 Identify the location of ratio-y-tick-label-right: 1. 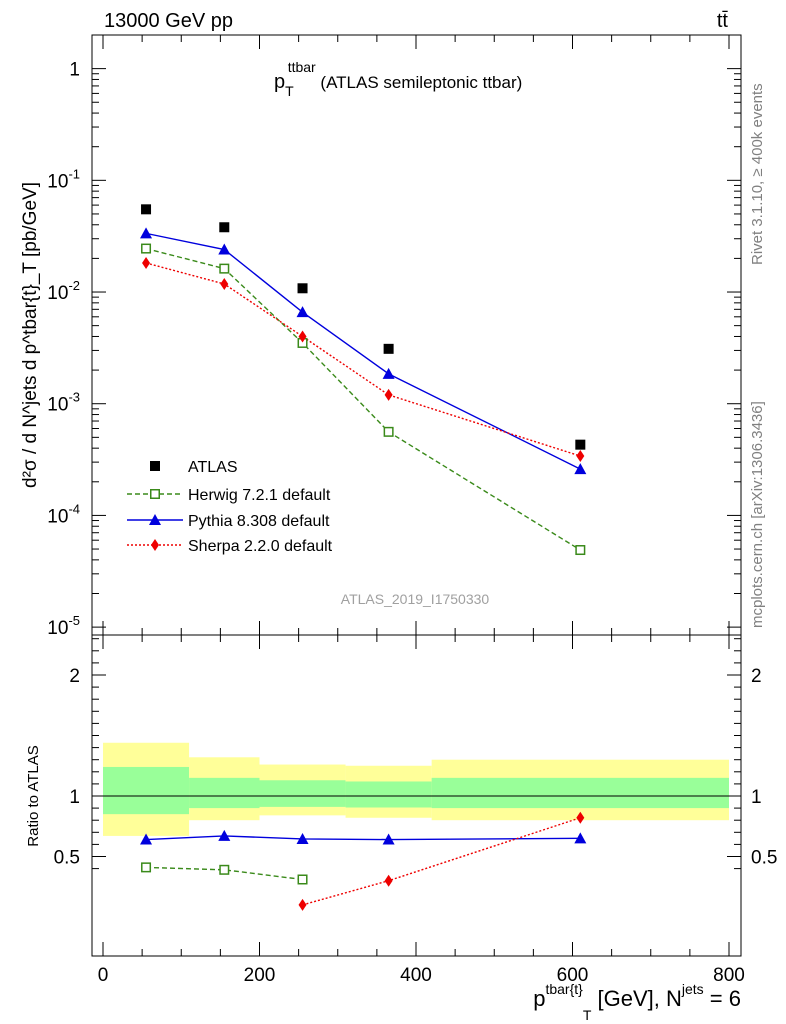
(756, 797).